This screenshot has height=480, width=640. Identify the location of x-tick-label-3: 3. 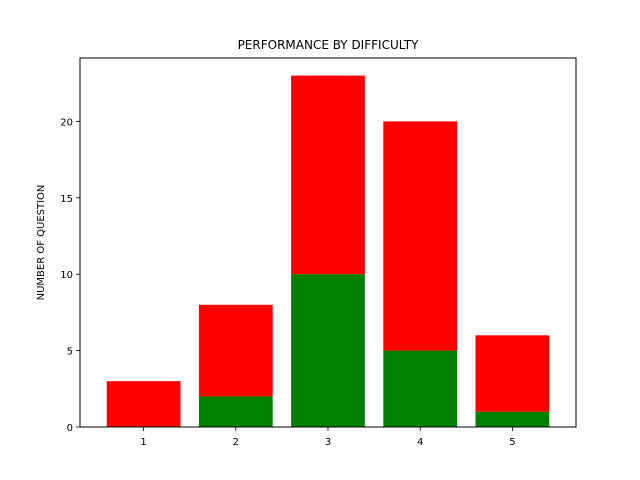
(328, 442).